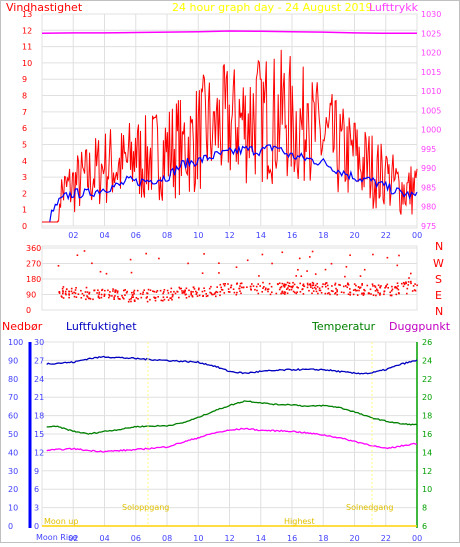 This screenshot has height=547, width=460. I want to click on moonrise-label: Moon Rise, so click(56, 537).